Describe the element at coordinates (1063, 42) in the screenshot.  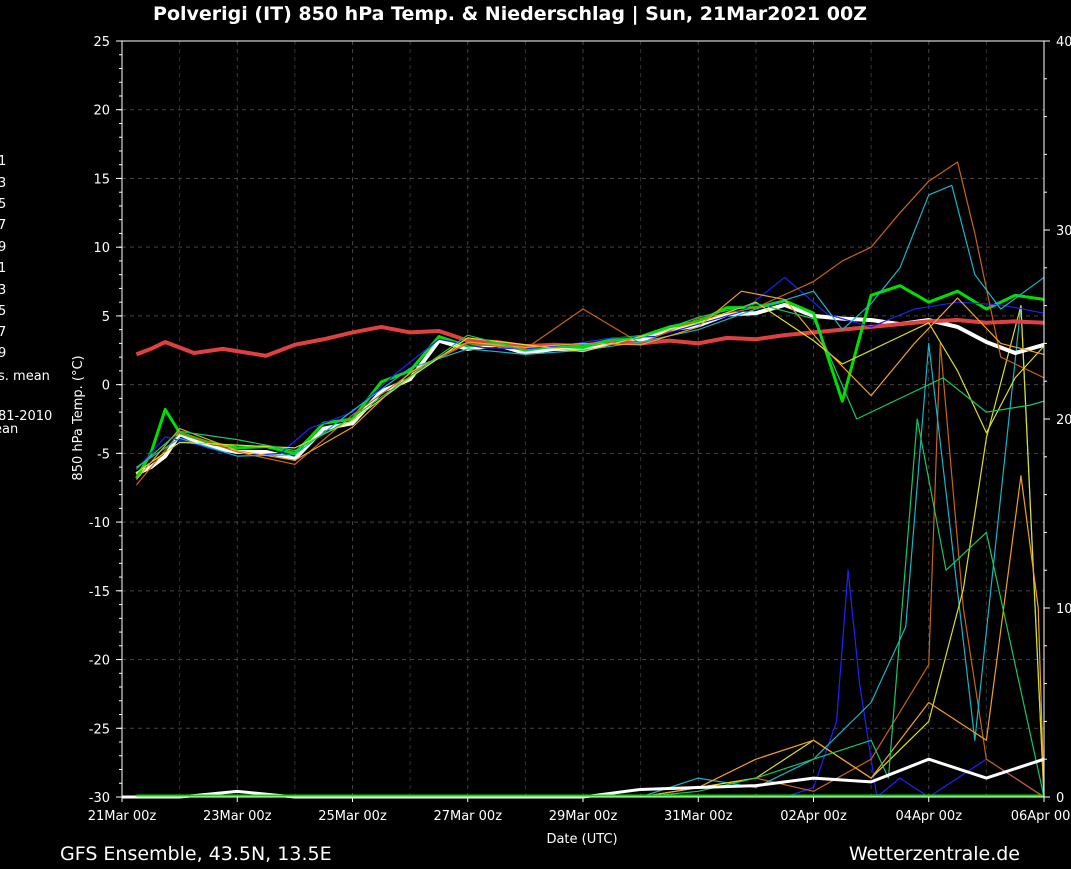
I see `y2-tick-label: 40` at that location.